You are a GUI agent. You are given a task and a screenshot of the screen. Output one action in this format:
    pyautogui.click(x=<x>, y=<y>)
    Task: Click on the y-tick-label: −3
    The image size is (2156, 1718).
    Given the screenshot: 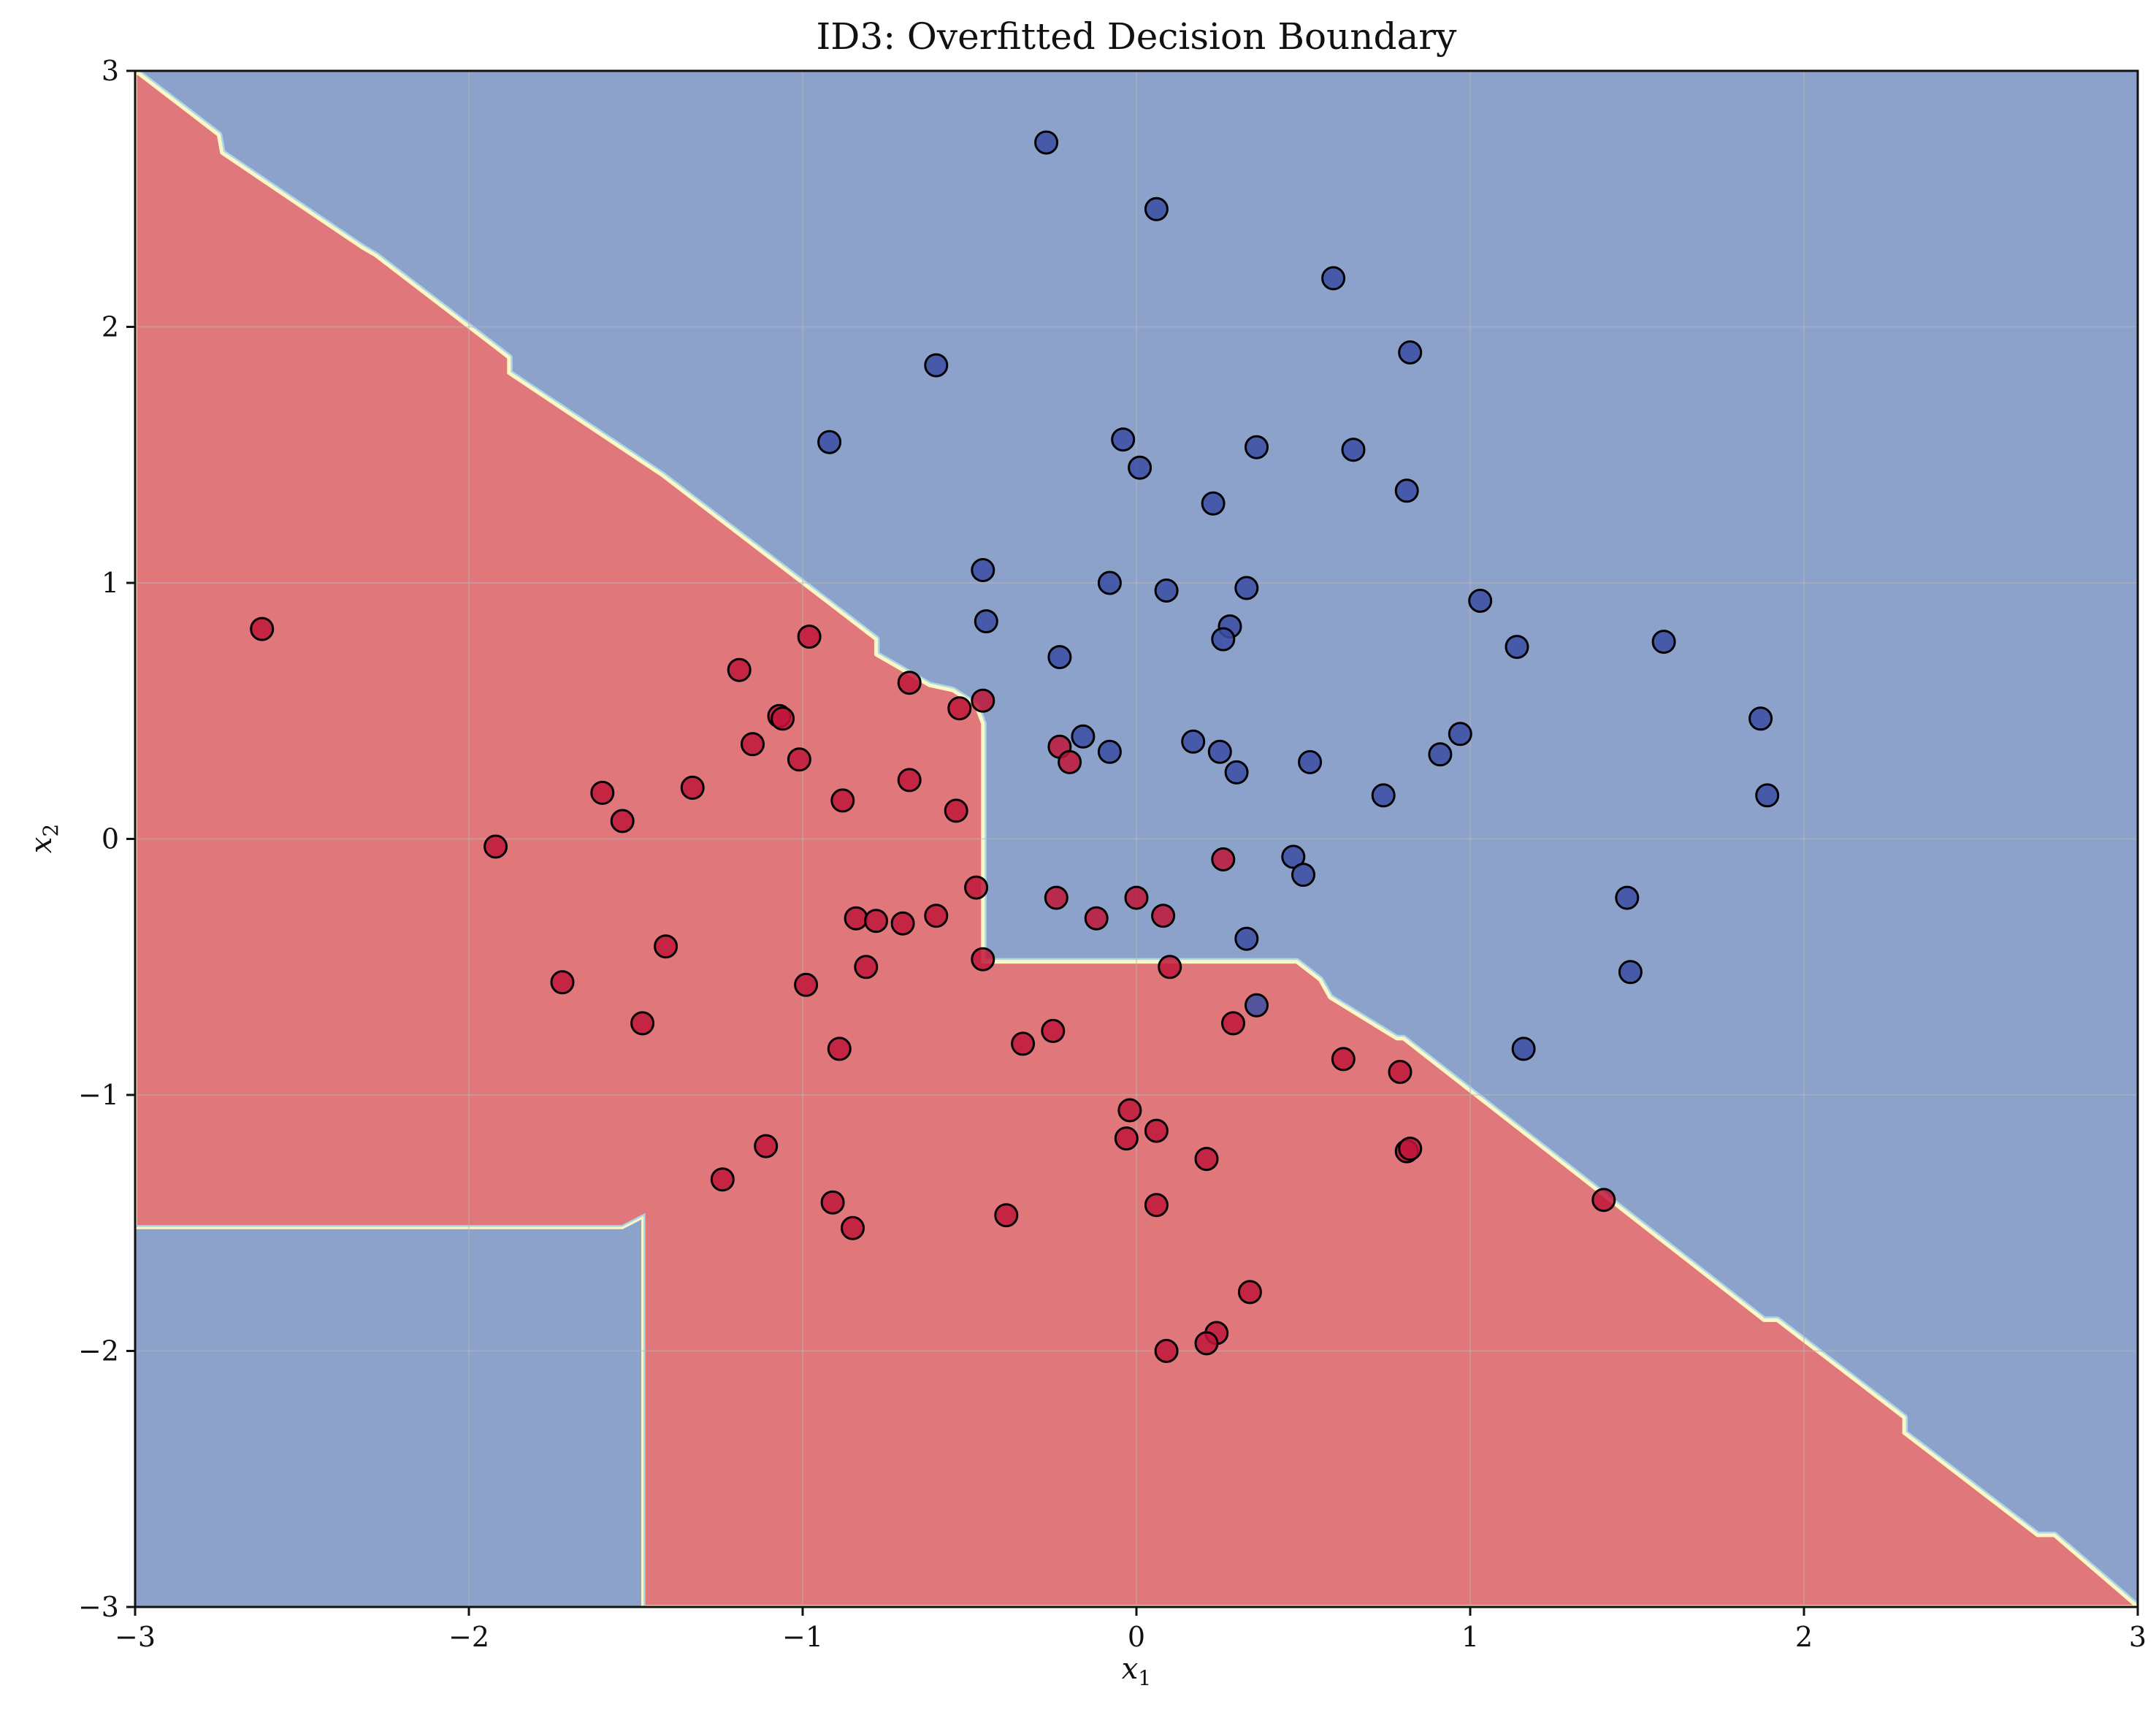 What is the action you would take?
    pyautogui.click(x=98, y=1607)
    